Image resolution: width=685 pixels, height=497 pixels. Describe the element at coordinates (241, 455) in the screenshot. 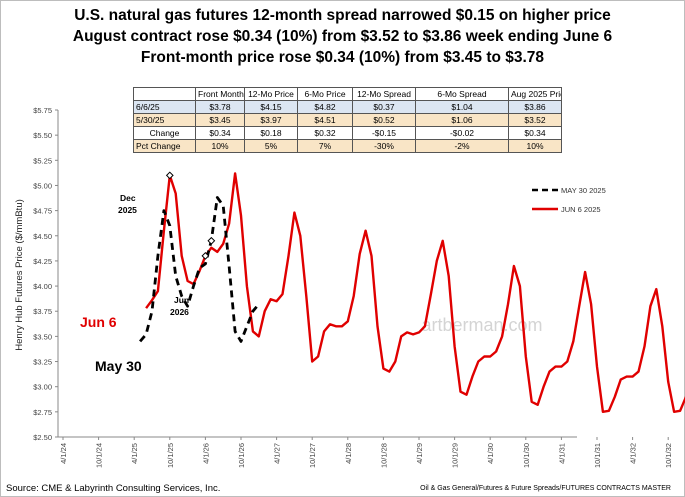

I see `x-tick-label: 10/1/26` at that location.